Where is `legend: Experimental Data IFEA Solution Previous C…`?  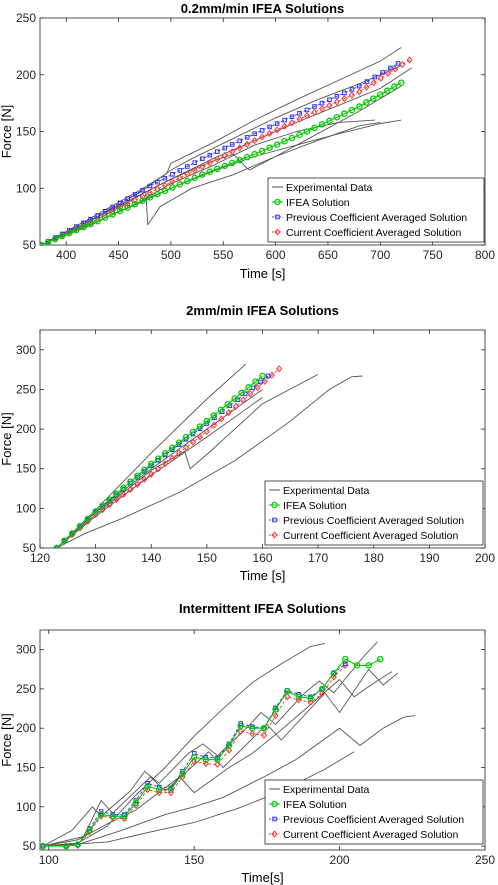
legend: Experimental Data IFEA Solution Previous C… is located at coordinates (374, 513).